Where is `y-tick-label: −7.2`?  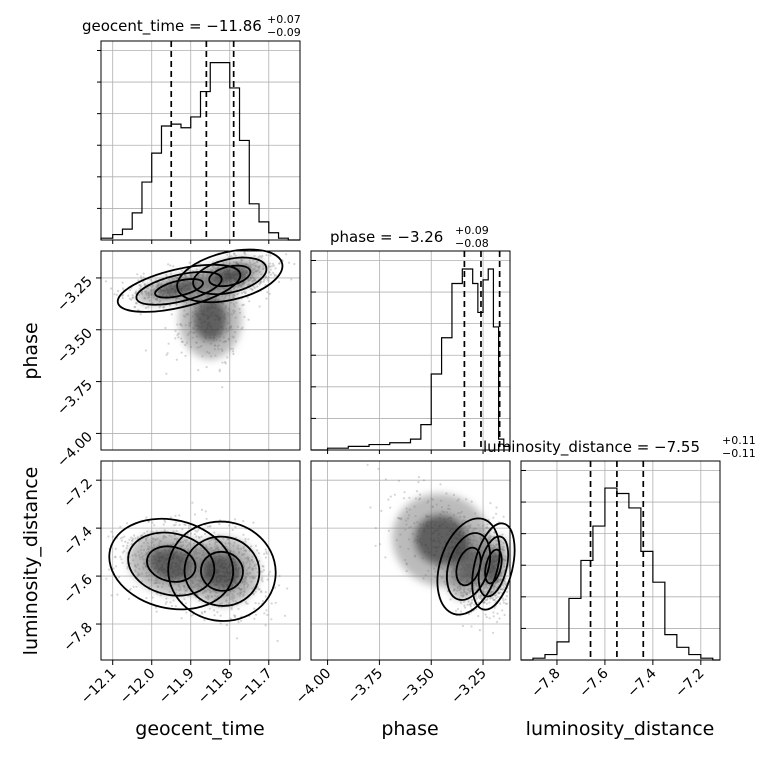
y-tick-label: −7.2 is located at coordinates (77, 493).